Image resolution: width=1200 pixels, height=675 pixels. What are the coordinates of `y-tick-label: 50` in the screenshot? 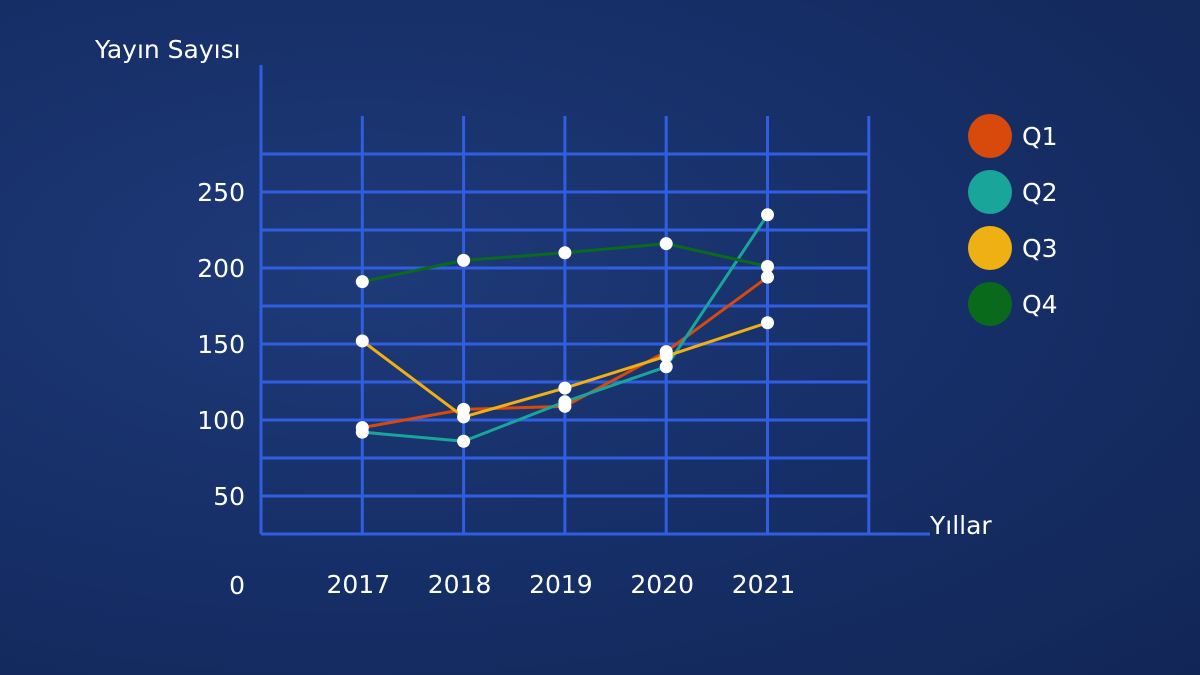 It's located at (229, 496).